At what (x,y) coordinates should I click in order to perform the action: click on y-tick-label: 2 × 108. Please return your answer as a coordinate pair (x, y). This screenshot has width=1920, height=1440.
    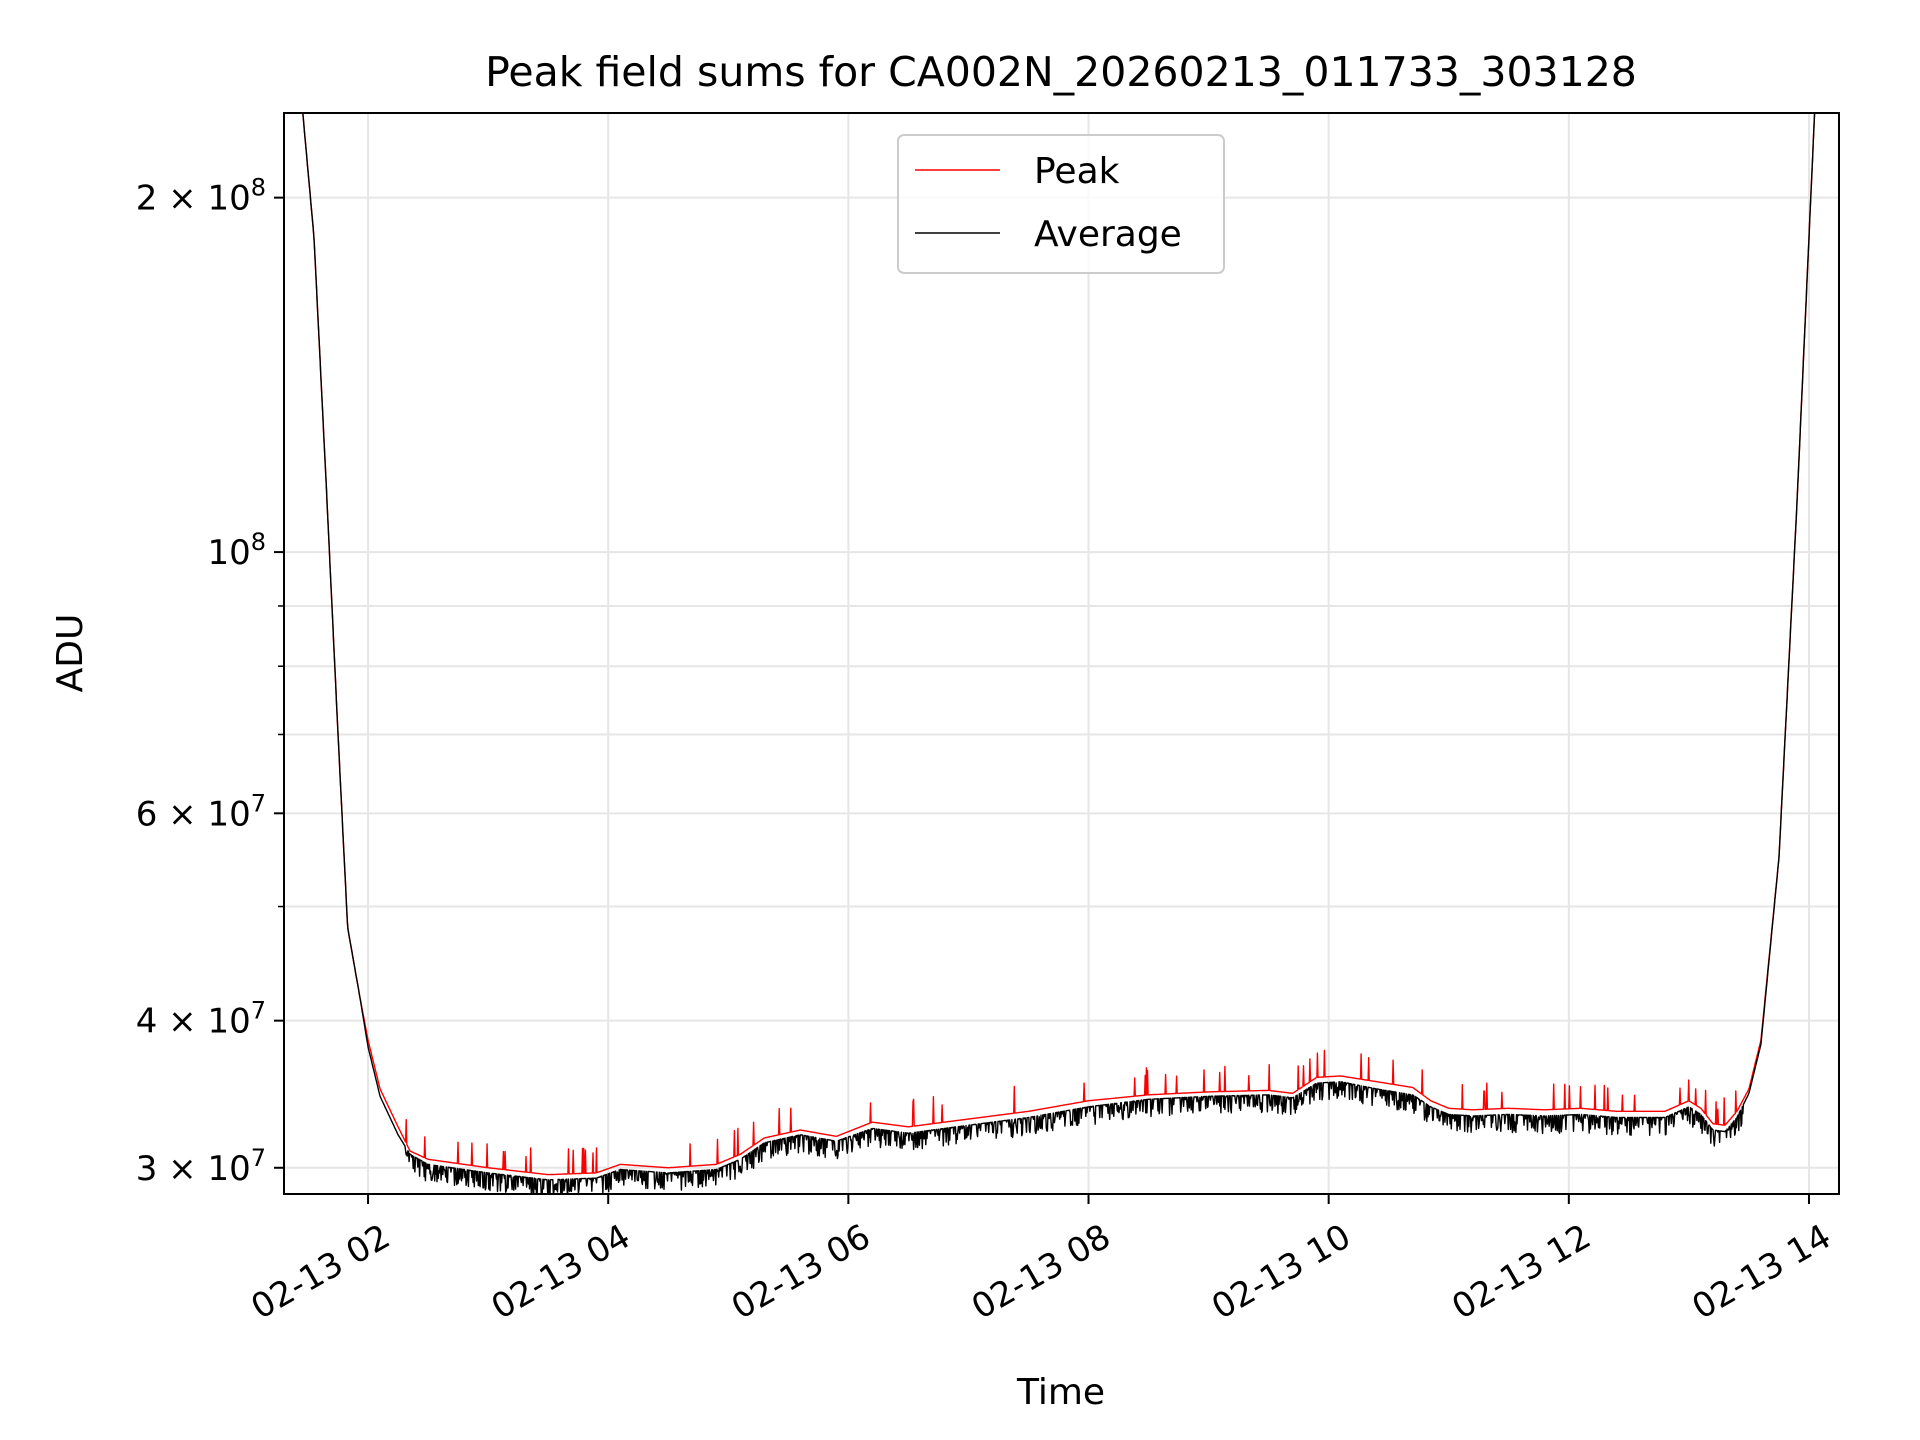
    Looking at the image, I should click on (201, 196).